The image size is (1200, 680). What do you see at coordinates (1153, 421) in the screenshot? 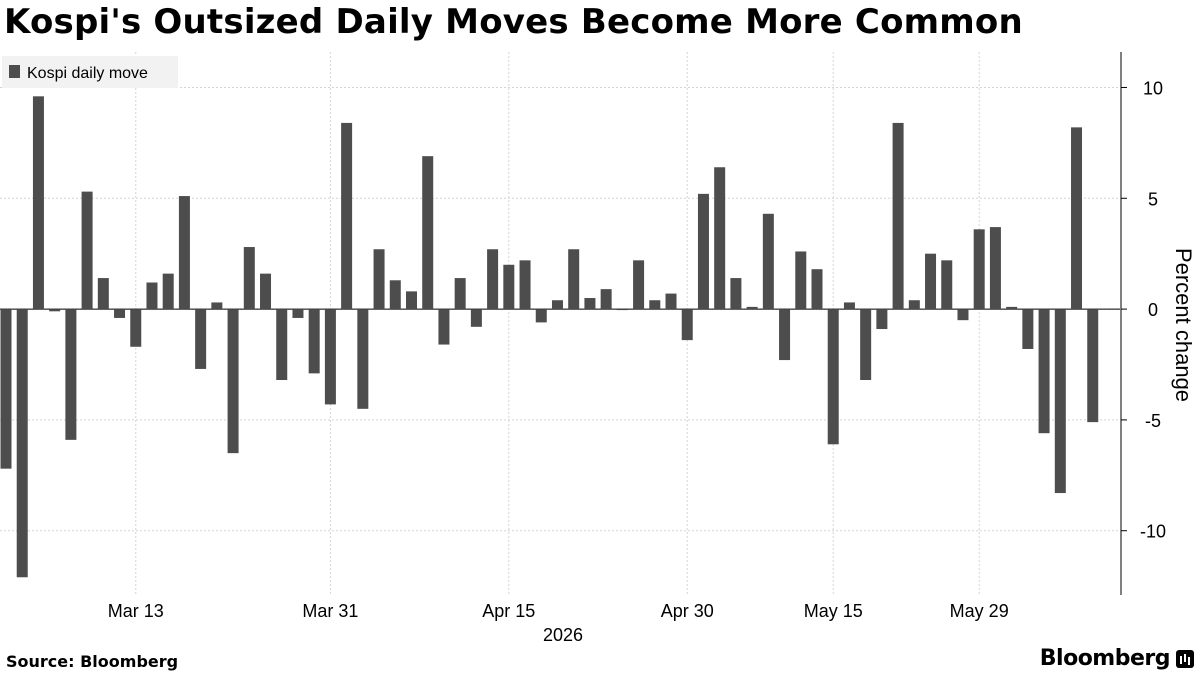
I see `y-tick-label: -5` at bounding box center [1153, 421].